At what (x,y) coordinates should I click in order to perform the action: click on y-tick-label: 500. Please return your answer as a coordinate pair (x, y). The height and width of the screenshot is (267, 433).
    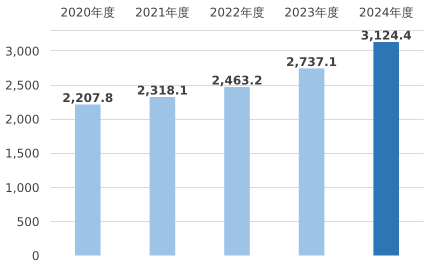
    Looking at the image, I should click on (28, 221).